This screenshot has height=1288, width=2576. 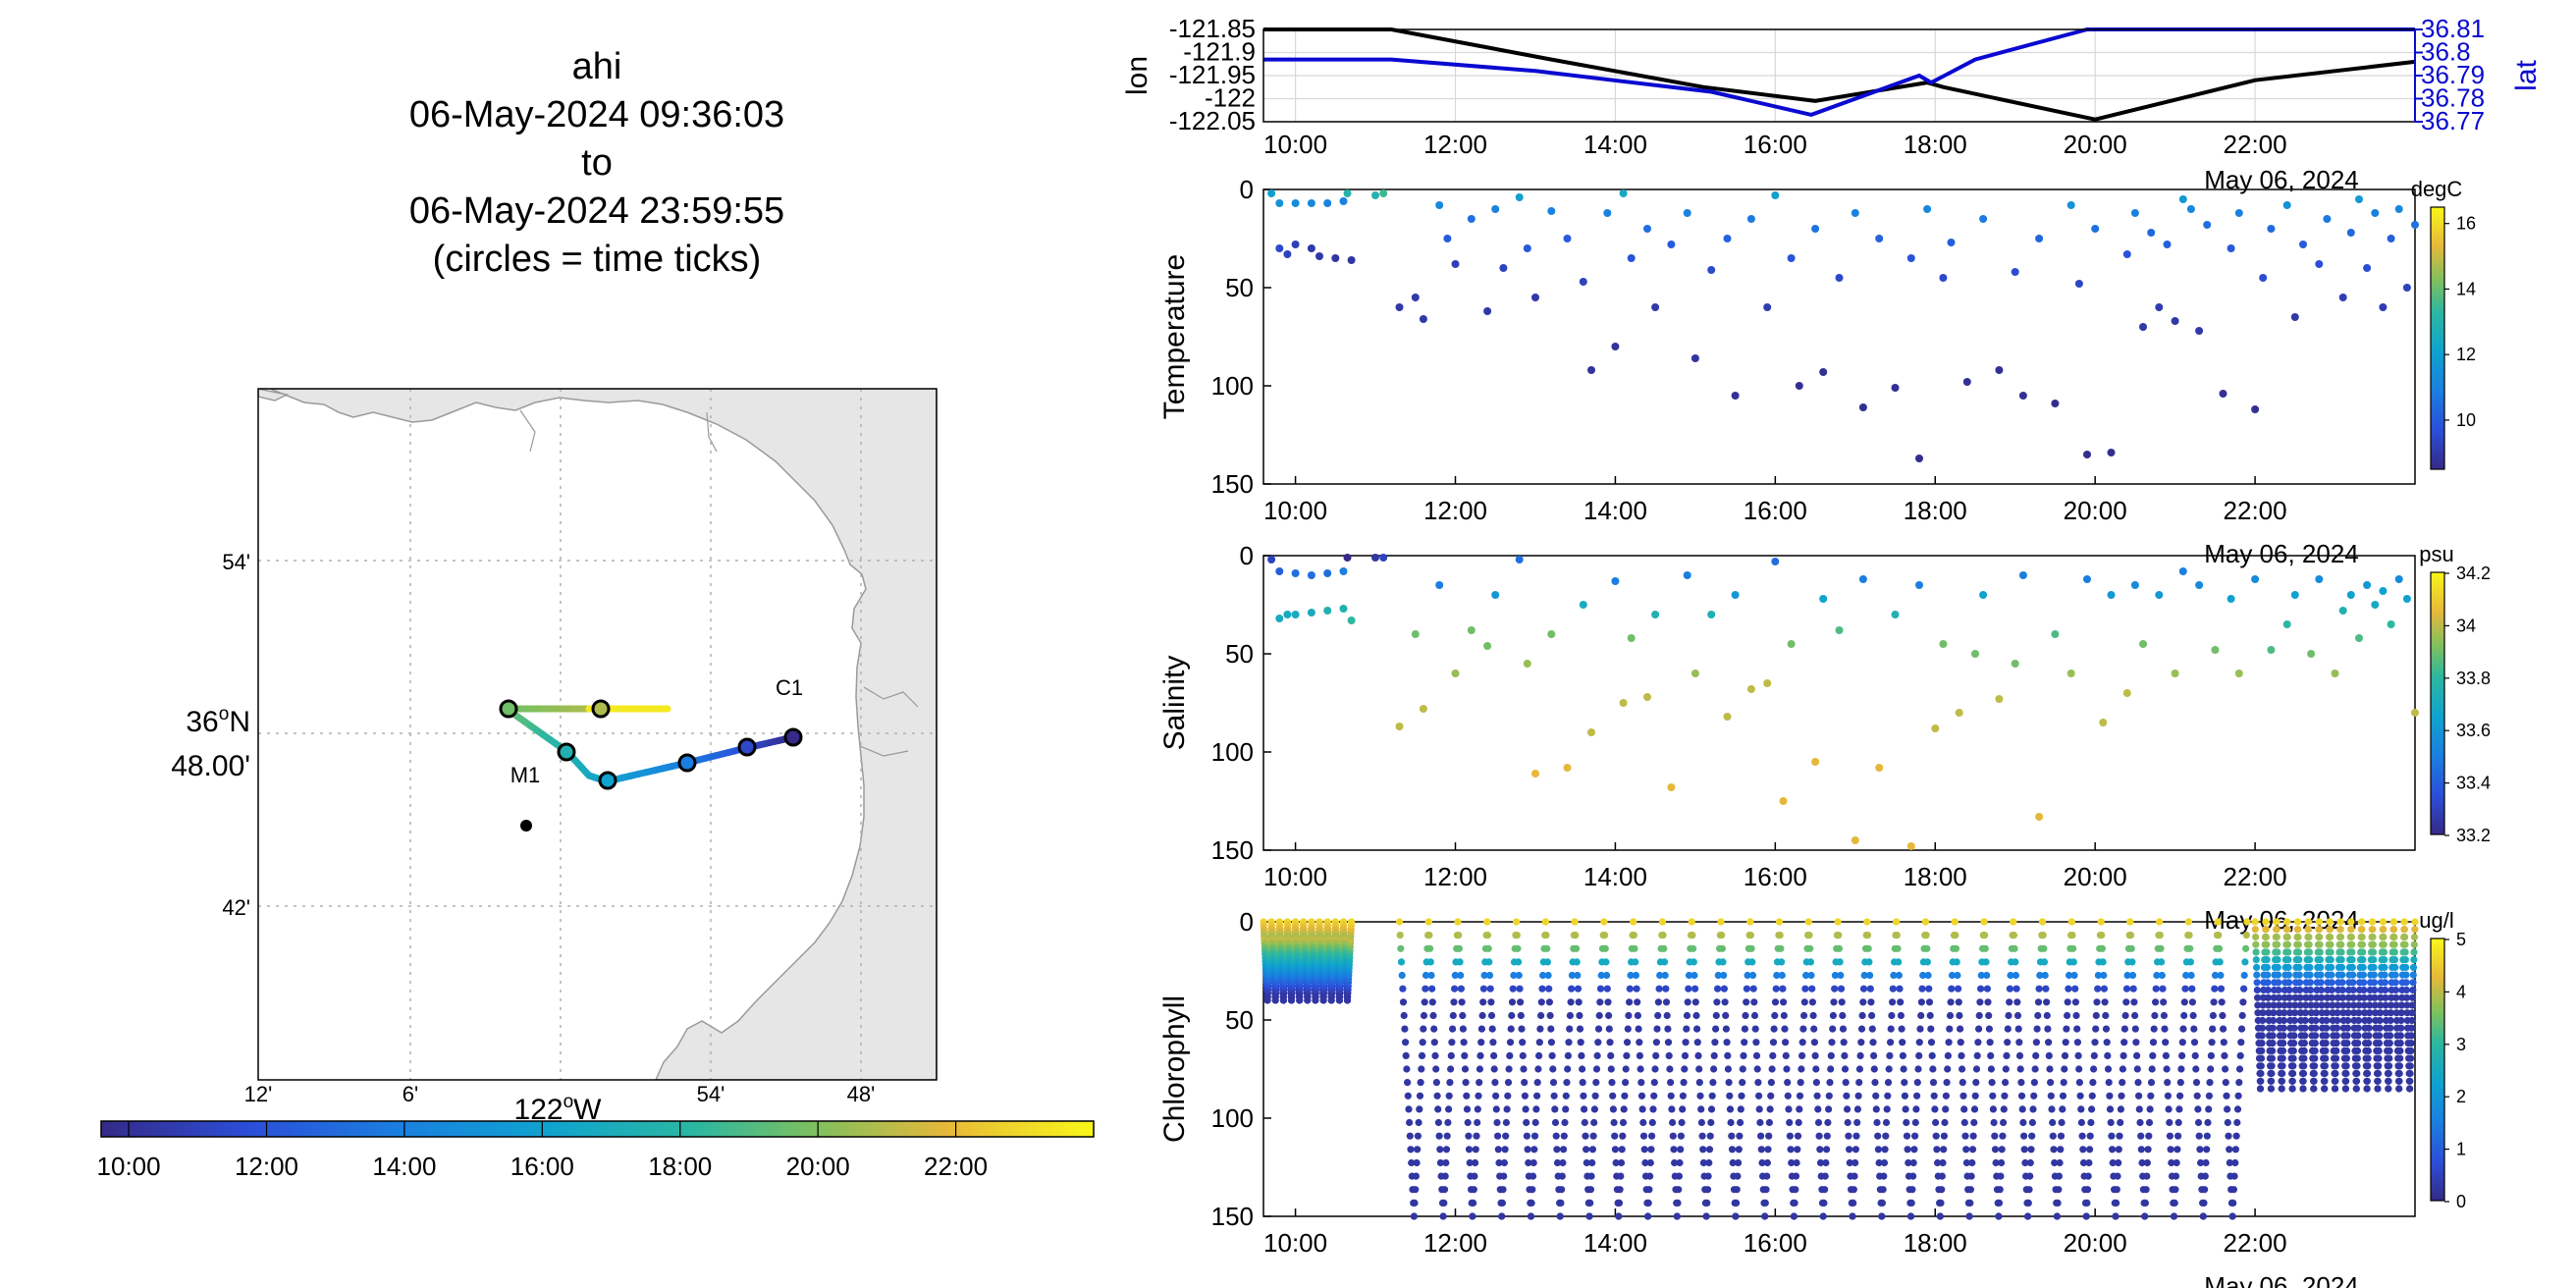 What do you see at coordinates (1212, 74) in the screenshot?
I see `position-left-tick-label: -121.95` at bounding box center [1212, 74].